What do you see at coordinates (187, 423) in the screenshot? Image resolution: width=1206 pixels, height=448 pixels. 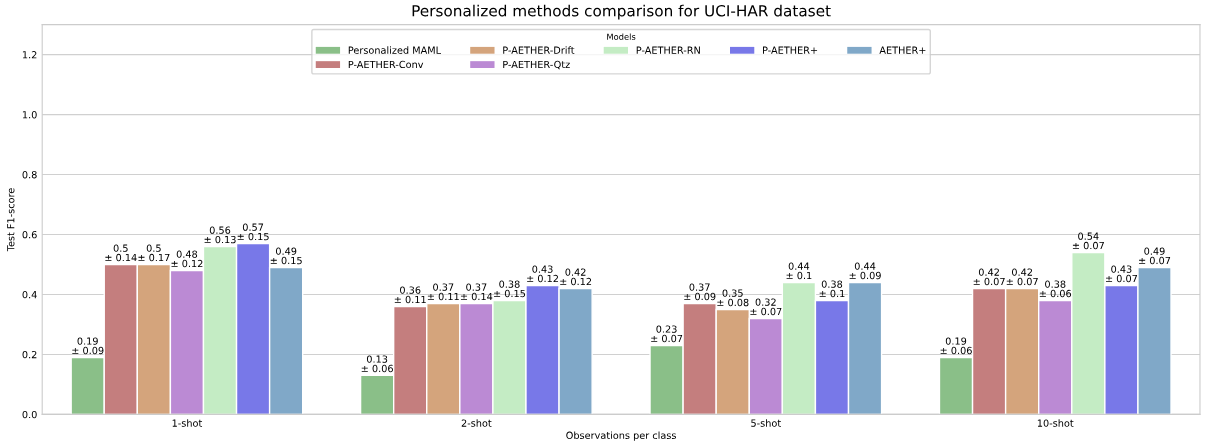 I see `x-tick-label: 1-shot` at bounding box center [187, 423].